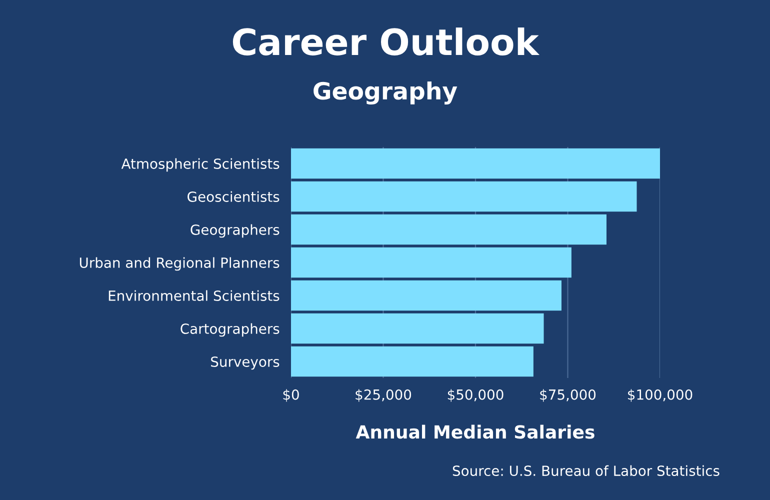 Image resolution: width=770 pixels, height=500 pixels. What do you see at coordinates (234, 196) in the screenshot?
I see `y-tick-label: Geoscientists` at bounding box center [234, 196].